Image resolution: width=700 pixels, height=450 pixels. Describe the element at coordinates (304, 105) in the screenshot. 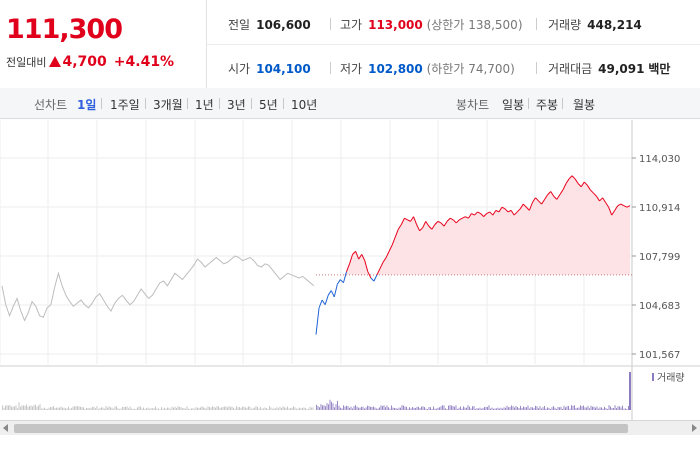

I see `period-10y: 10년` at that location.